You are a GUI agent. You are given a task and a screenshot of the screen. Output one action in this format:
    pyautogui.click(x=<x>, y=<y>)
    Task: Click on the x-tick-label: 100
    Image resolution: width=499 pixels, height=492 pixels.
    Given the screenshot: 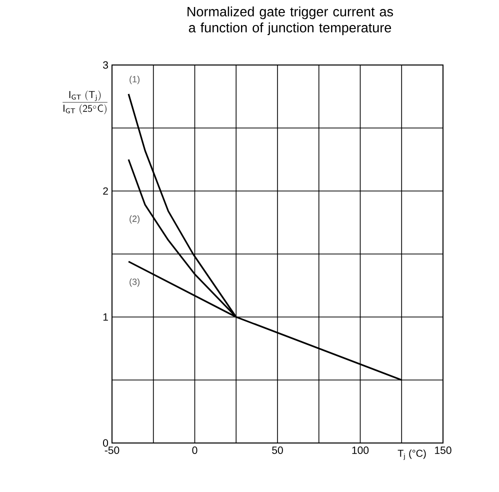 What is the action you would take?
    pyautogui.click(x=360, y=450)
    